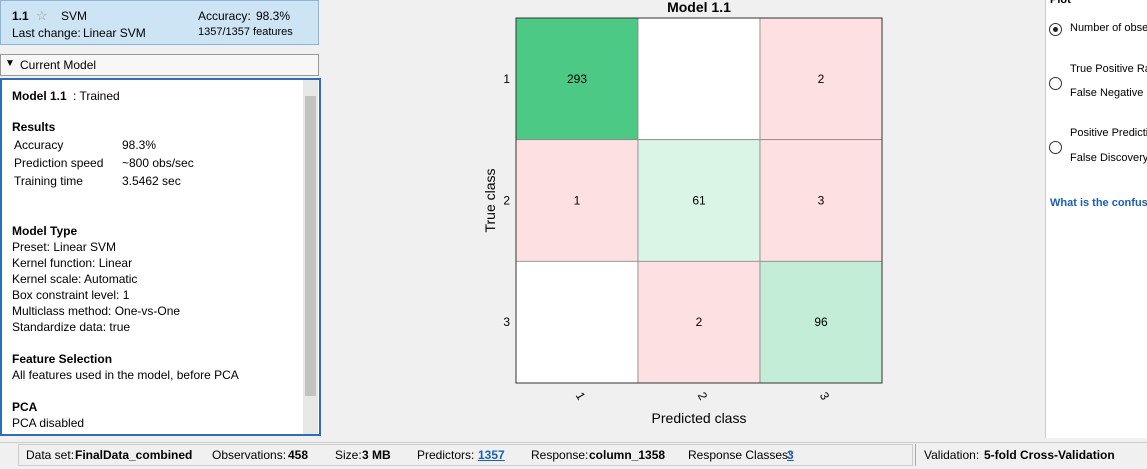 The width and height of the screenshot is (1147, 469). What do you see at coordinates (249, 455) in the screenshot?
I see `status-label: Observations:` at bounding box center [249, 455].